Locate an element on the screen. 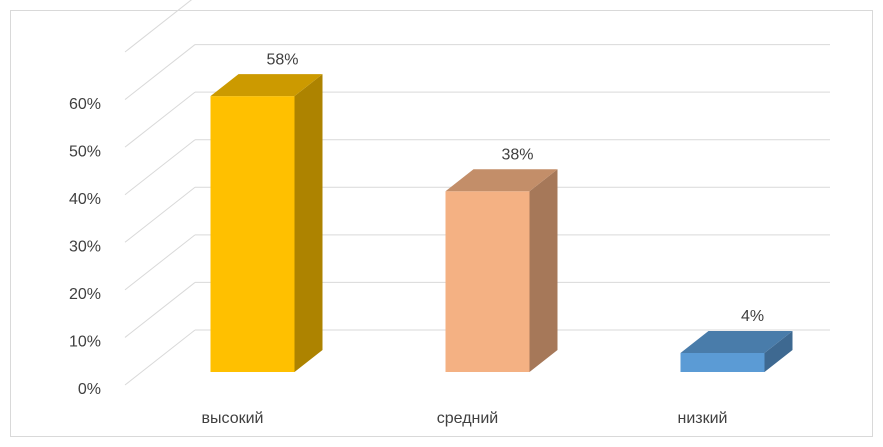 This screenshot has width=883, height=447. y-tick-label: 10% is located at coordinates (85, 342).